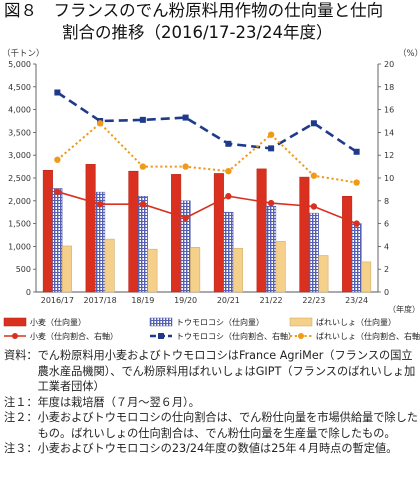 Image resolution: width=420 pixels, height=483 pixels. I want to click on bar-2-19/20, so click(185, 246).